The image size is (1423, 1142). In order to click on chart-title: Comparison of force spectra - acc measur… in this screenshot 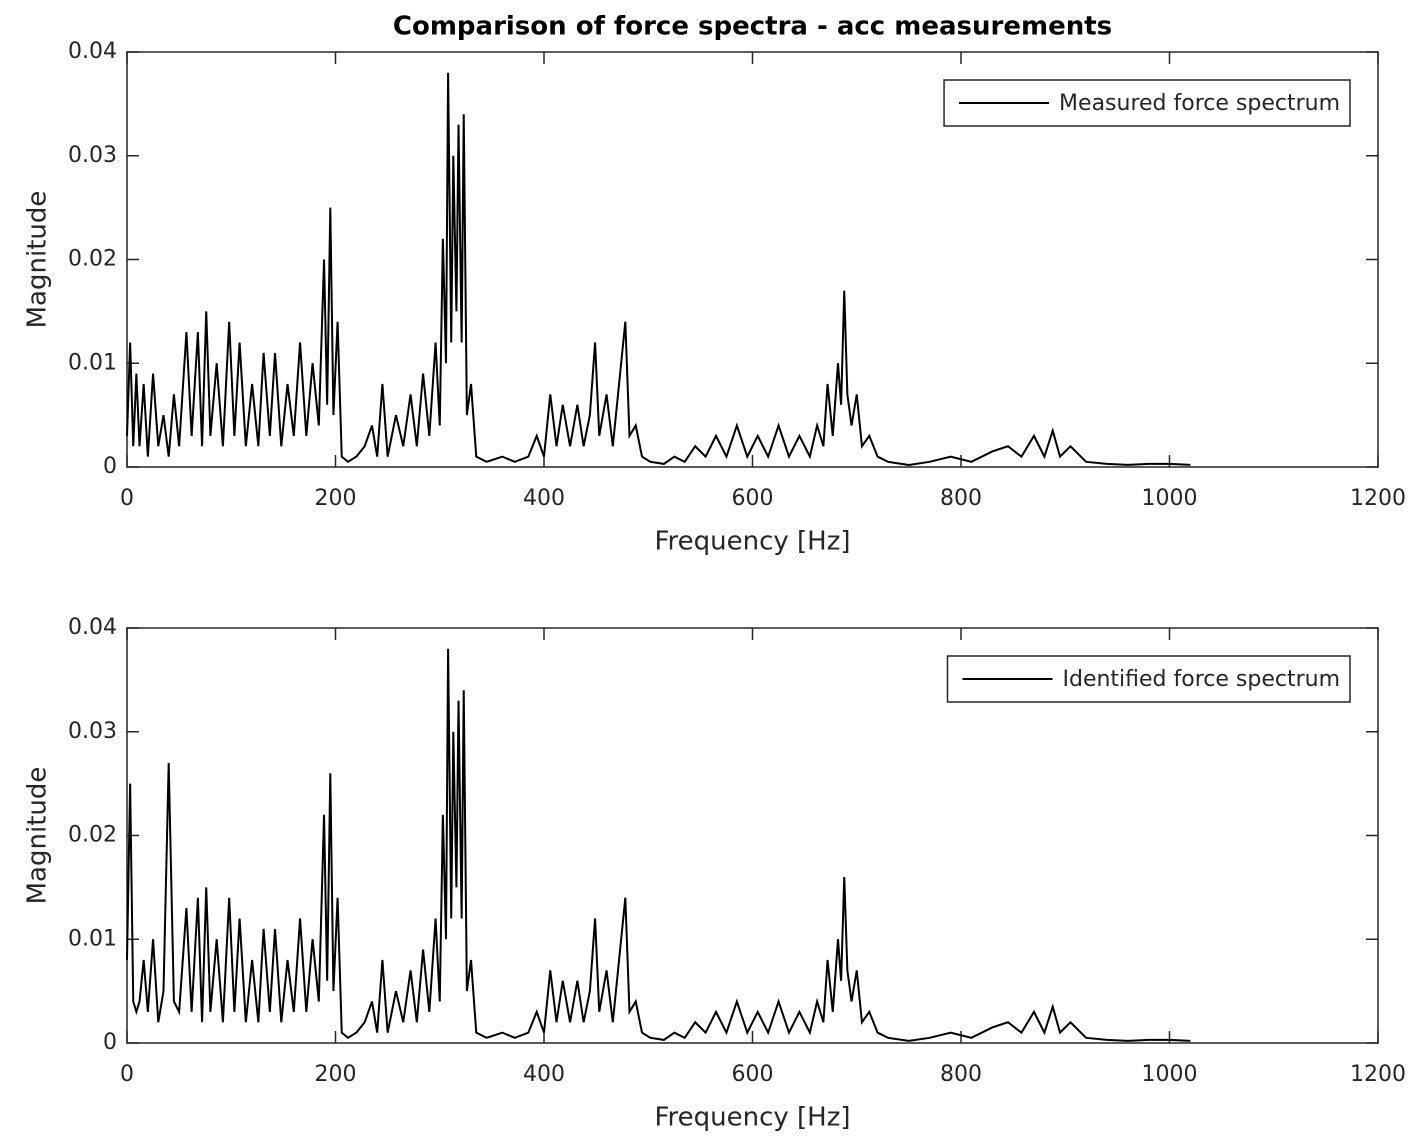, I will do `click(752, 27)`.